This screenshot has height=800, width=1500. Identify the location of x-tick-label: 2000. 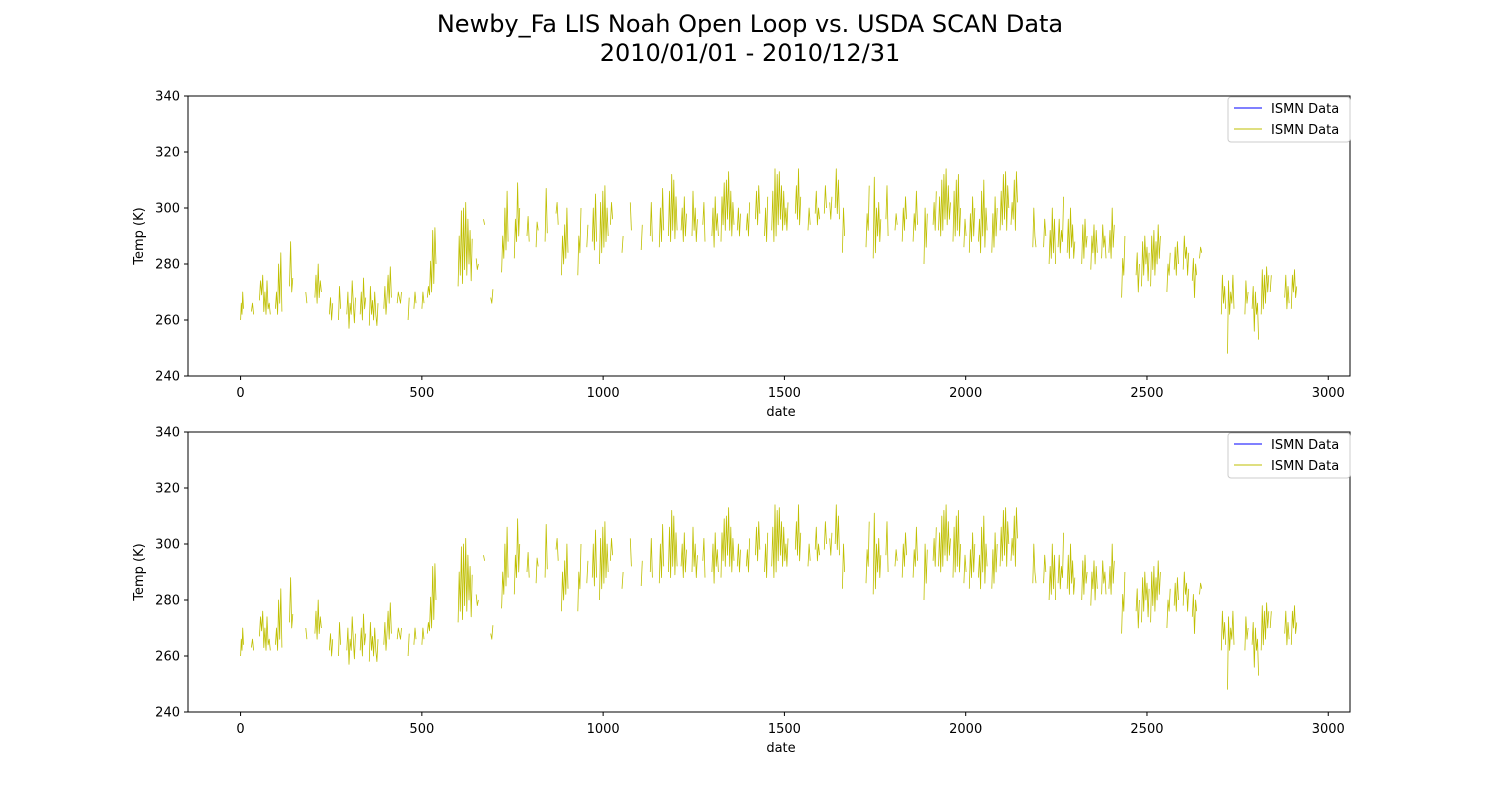
(965, 729).